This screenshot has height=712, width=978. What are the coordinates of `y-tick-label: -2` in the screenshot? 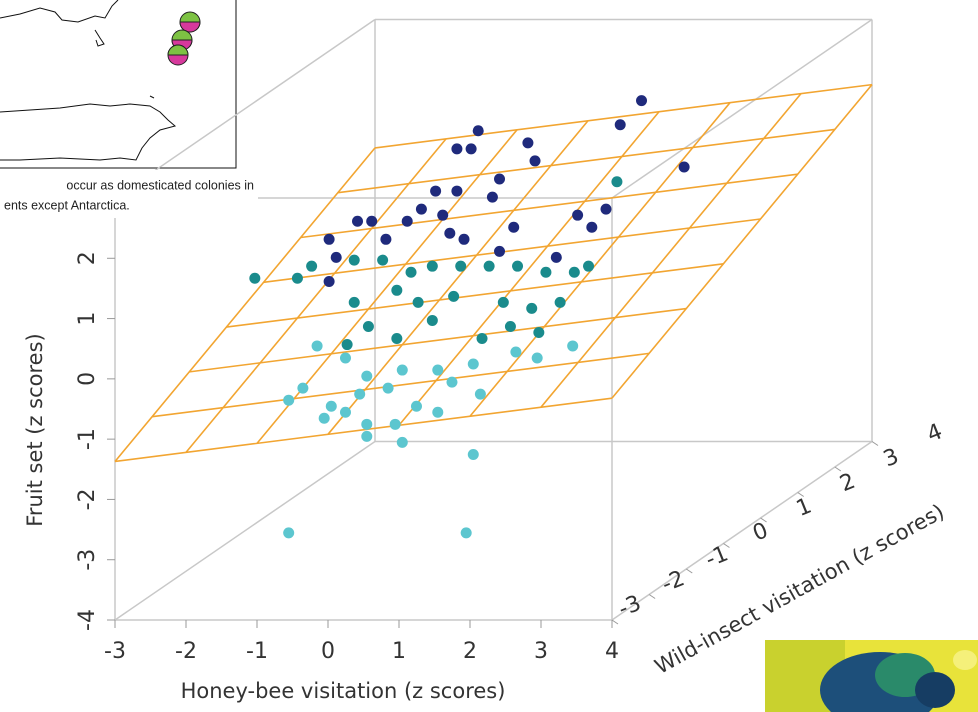 It's located at (87, 499).